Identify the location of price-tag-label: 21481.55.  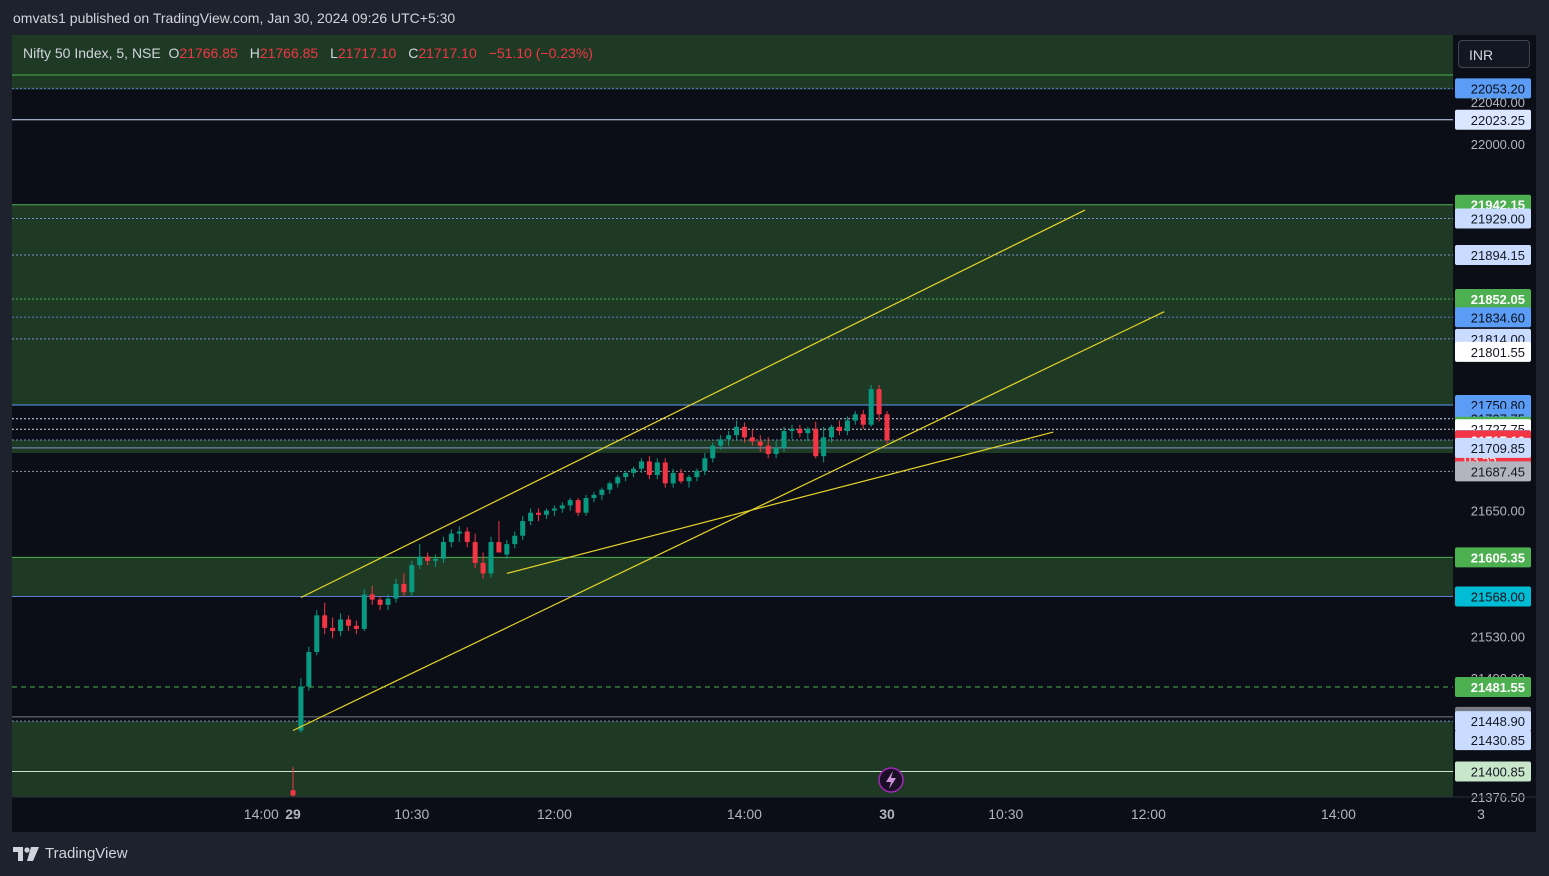
(1498, 687).